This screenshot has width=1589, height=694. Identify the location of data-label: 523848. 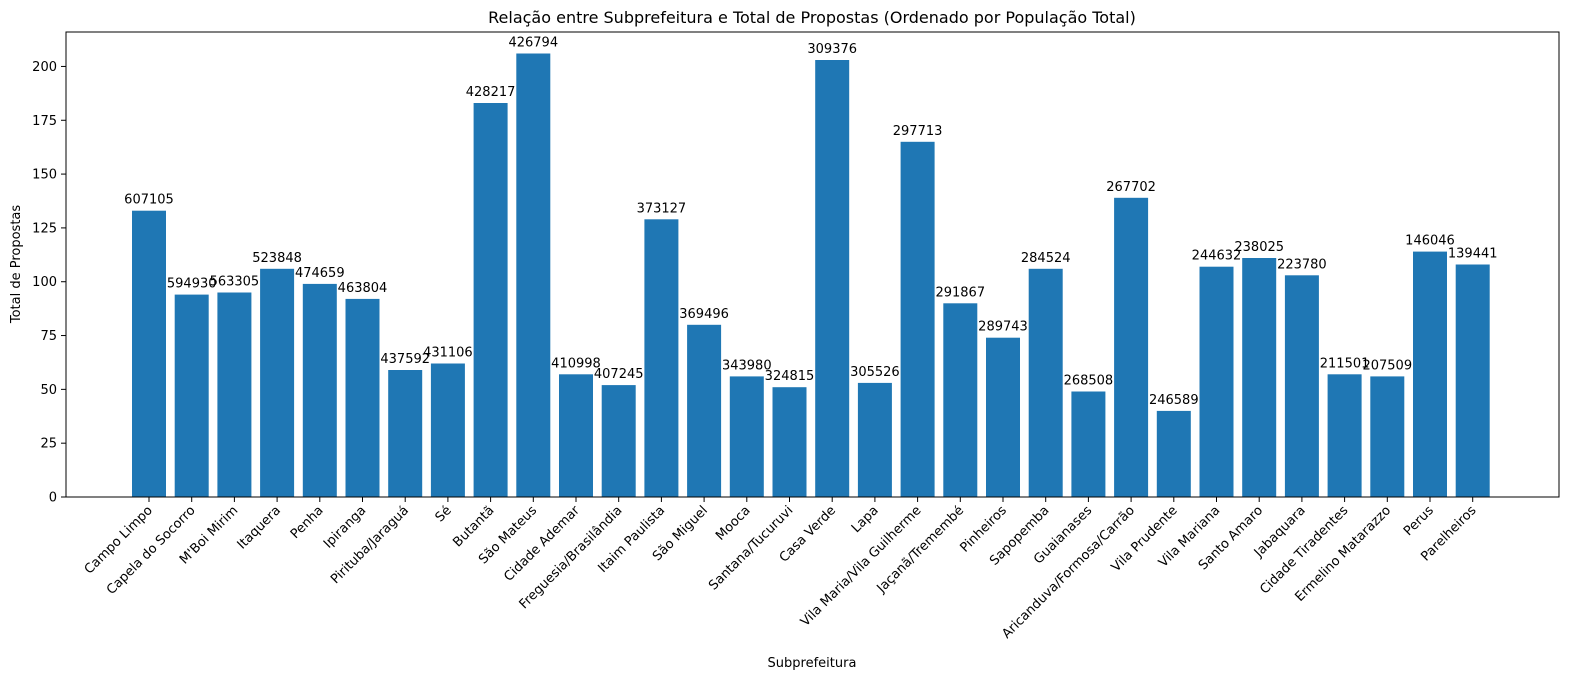
(277, 258).